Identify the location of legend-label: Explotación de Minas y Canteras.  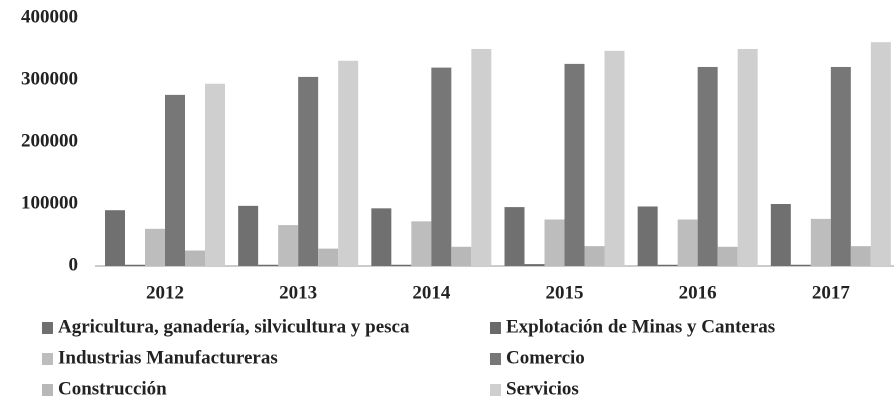
(640, 326).